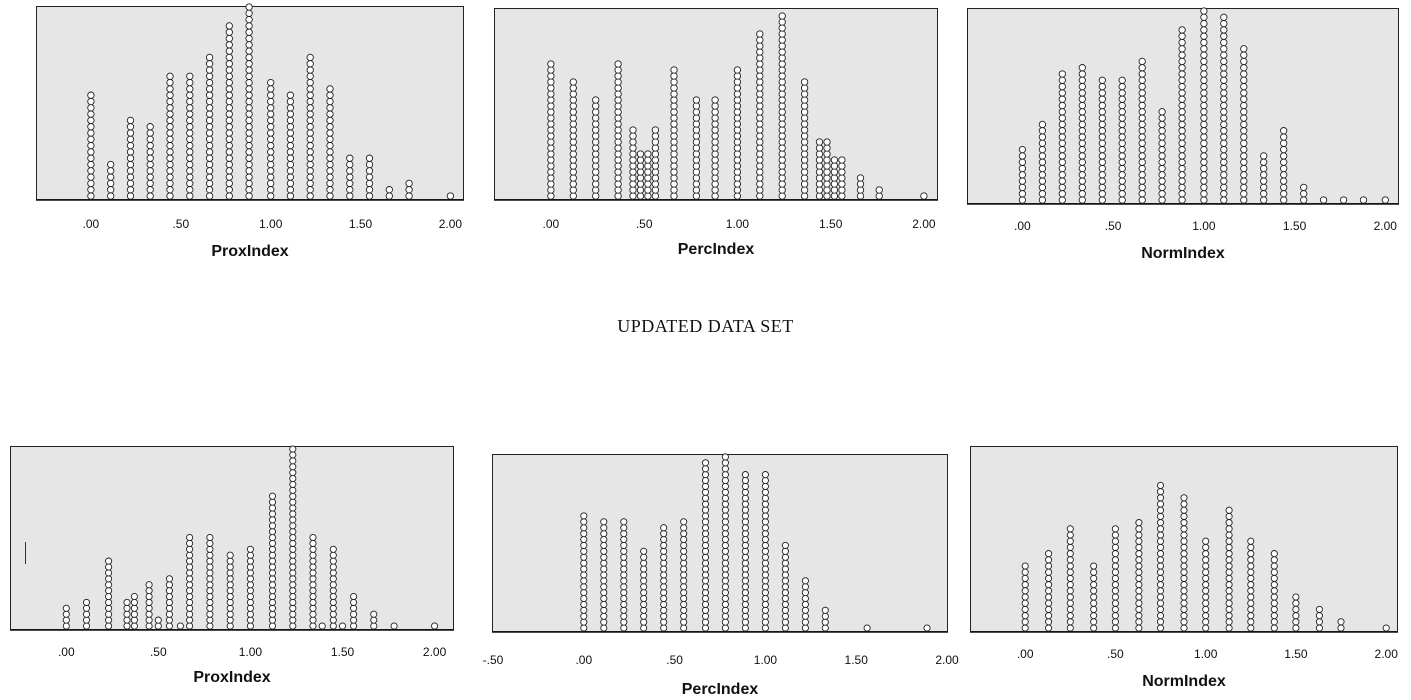 This screenshot has width=1411, height=700. What do you see at coordinates (1025, 654) in the screenshot?
I see `x-tick-label: .00` at bounding box center [1025, 654].